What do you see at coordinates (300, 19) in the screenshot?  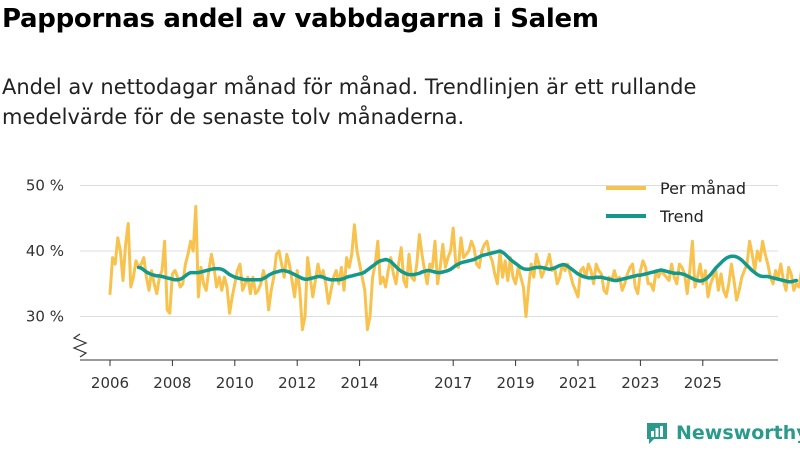 I see `chart-title: Pappornas andel av vabbdagarna i Salem` at bounding box center [300, 19].